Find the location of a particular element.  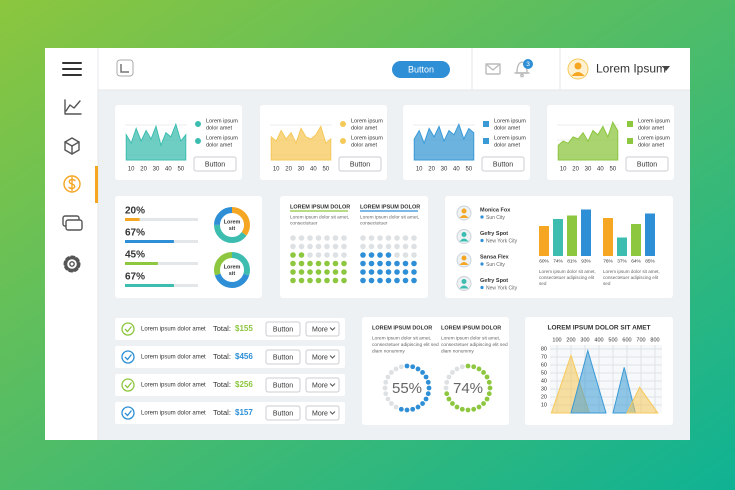

bar-value-label: 64% is located at coordinates (636, 261).